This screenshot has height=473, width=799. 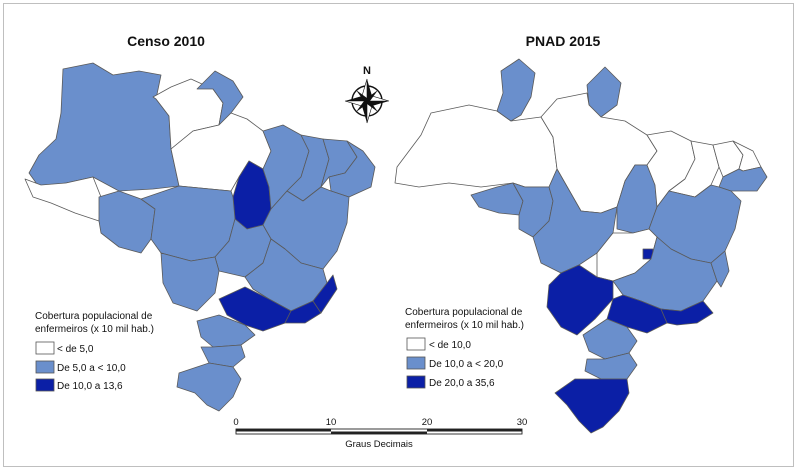 I want to click on north-label: N, so click(x=367, y=71).